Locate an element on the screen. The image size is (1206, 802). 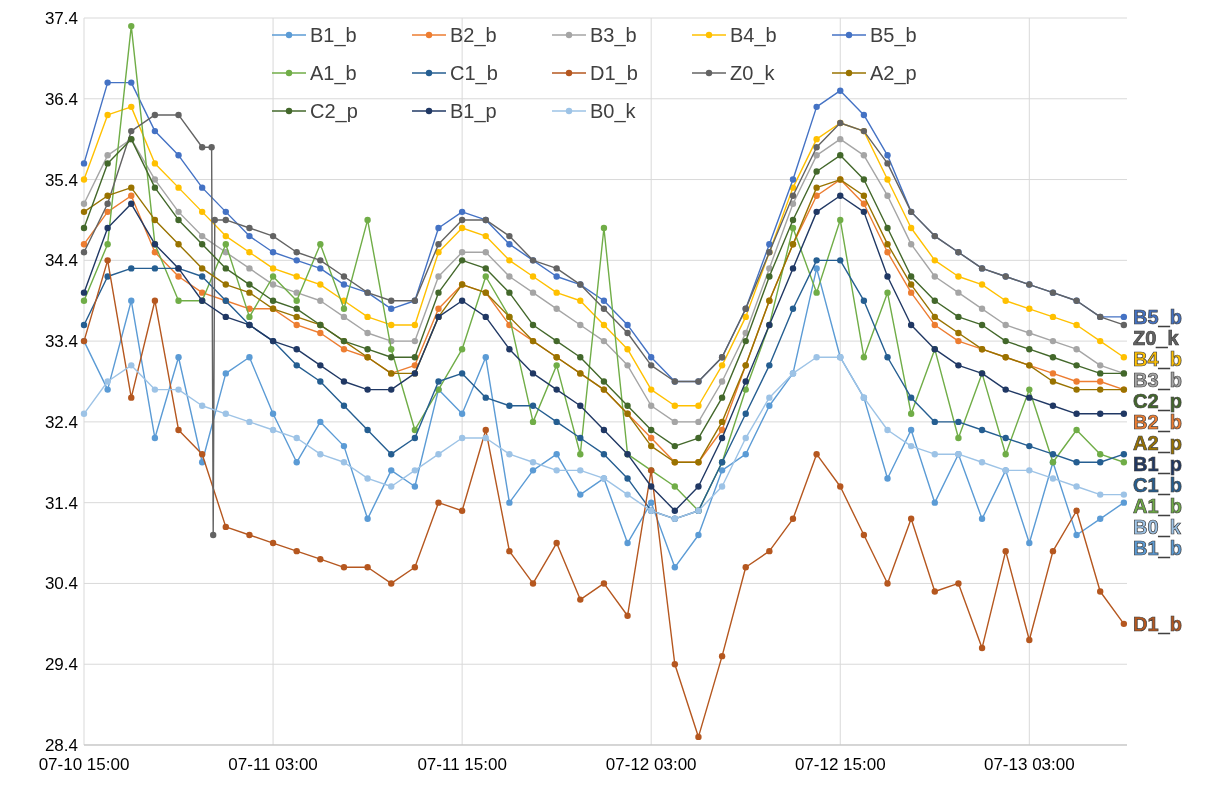
legend-label: C1_b is located at coordinates (474, 73).